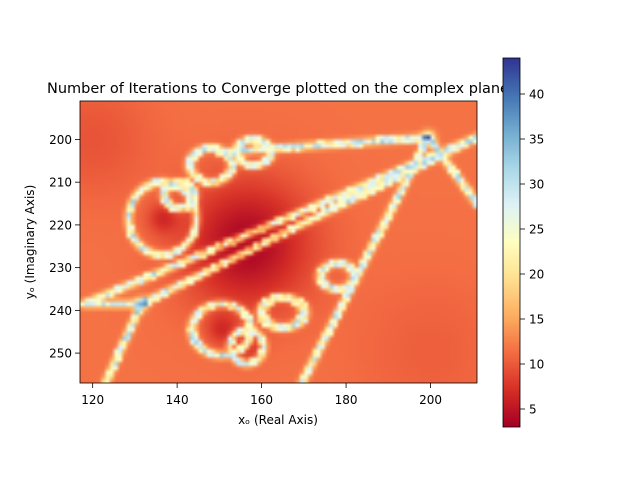  What do you see at coordinates (533, 410) in the screenshot?
I see `colorbar-tick-label: 5` at bounding box center [533, 410].